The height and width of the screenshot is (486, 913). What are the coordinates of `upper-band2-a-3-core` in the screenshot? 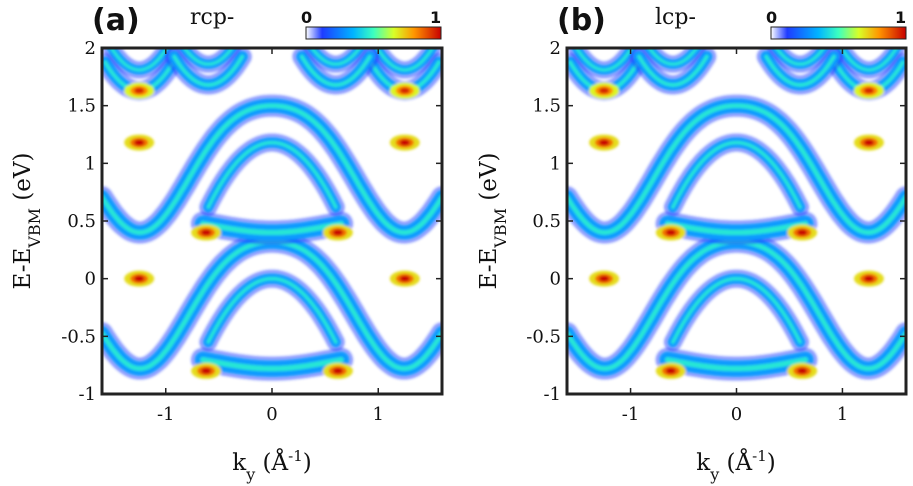 It's located at (336, 57).